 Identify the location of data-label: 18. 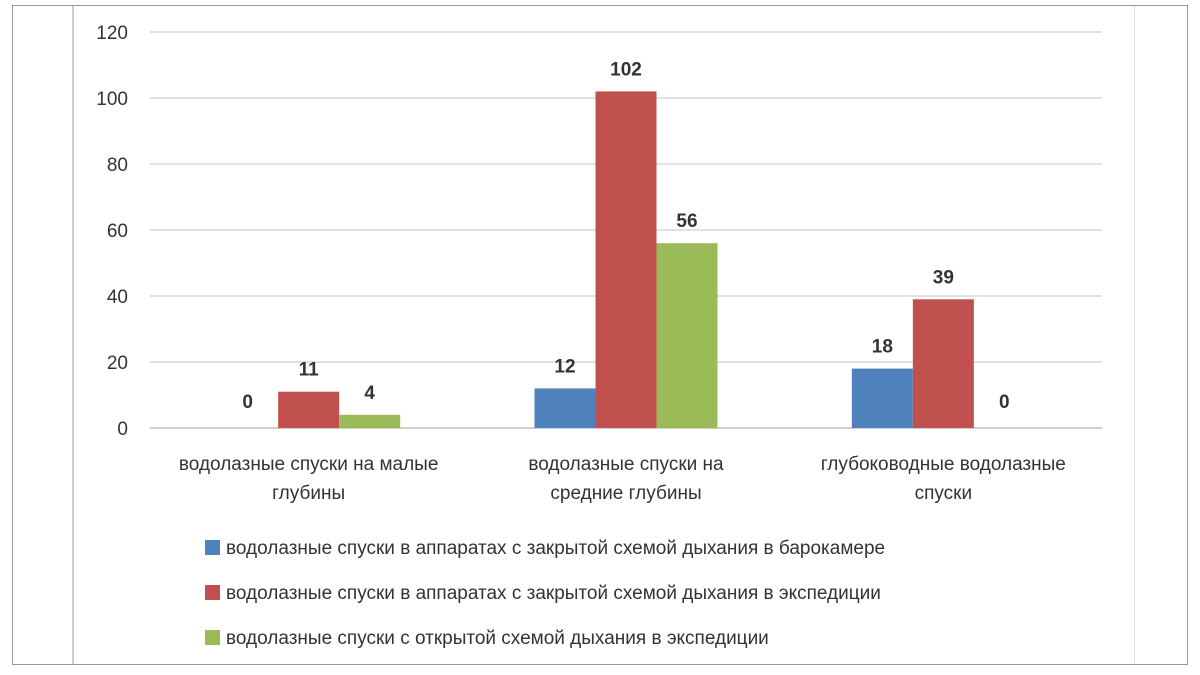
(882, 347).